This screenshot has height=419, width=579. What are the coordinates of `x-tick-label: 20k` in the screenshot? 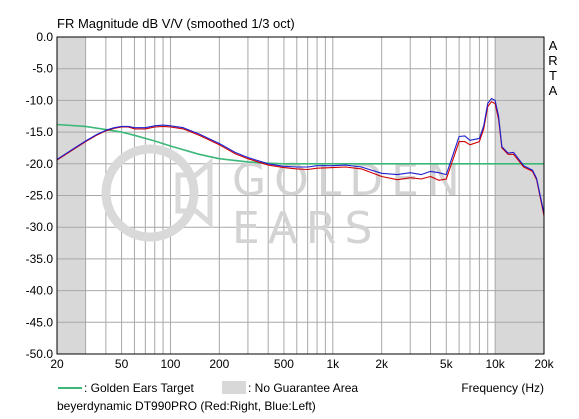 It's located at (544, 364).